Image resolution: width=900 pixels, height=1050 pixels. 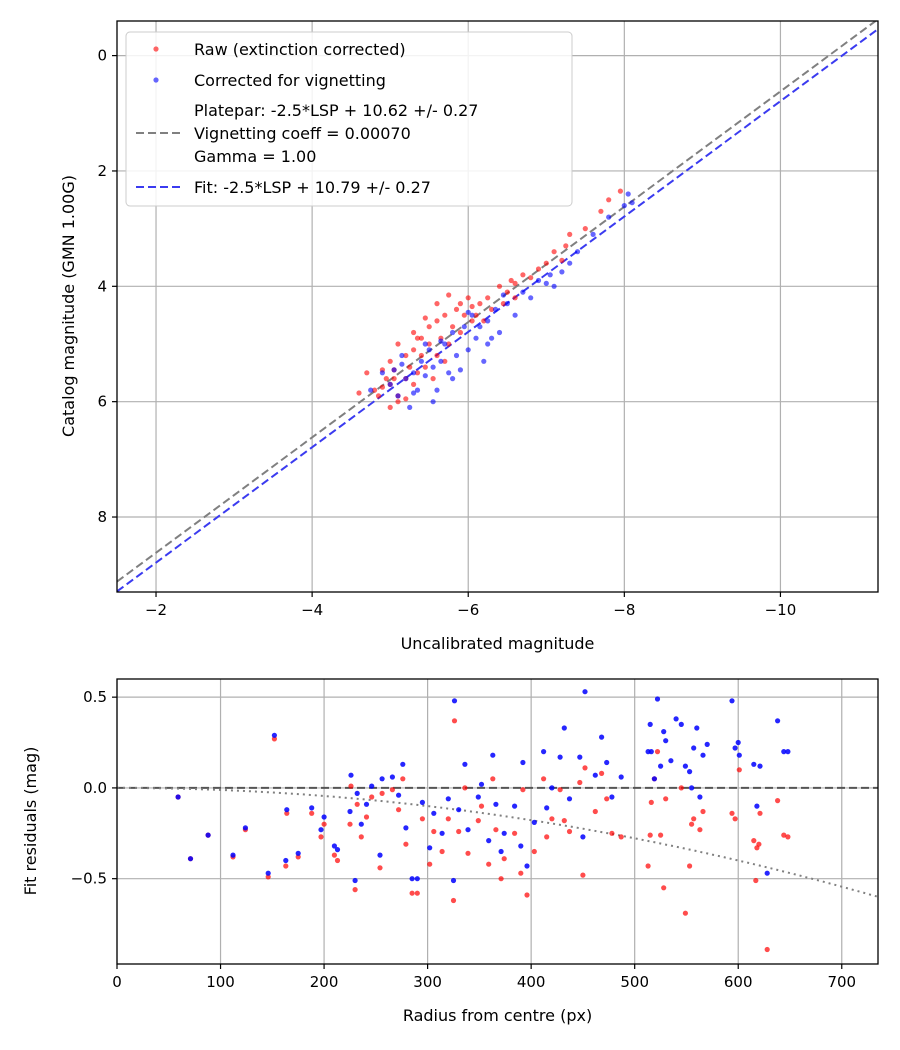 I want to click on bottom-y-axis-label: Fit residuals (mag), so click(x=30, y=821).